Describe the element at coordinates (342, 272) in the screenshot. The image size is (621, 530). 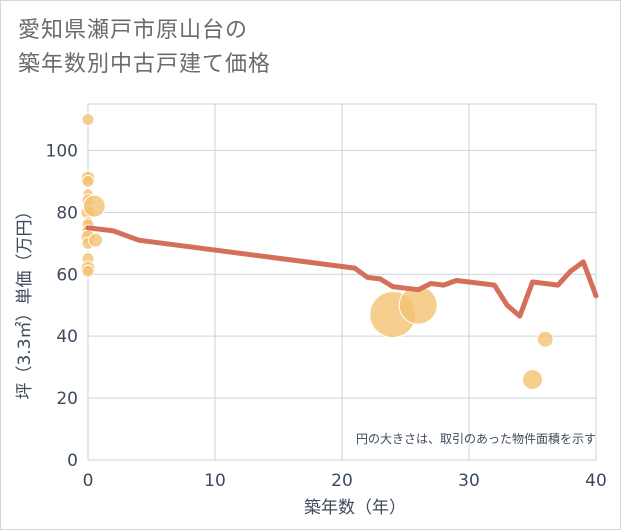
I see `average-price-line` at that location.